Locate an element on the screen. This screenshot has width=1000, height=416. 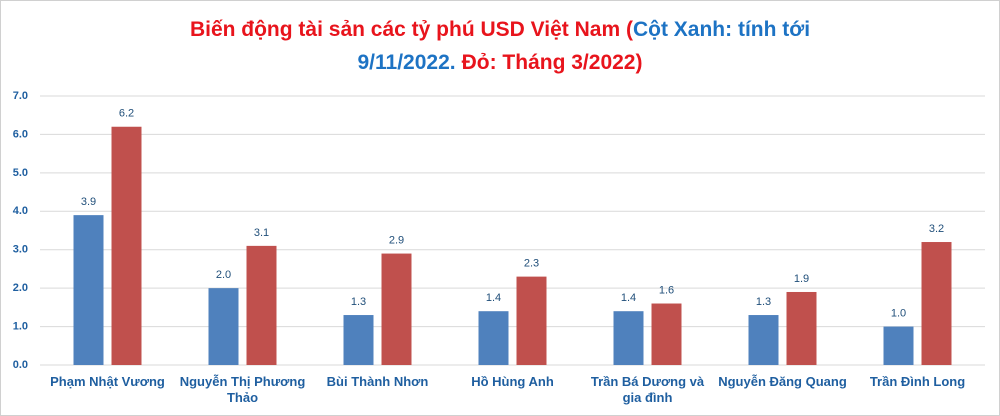
data-label: 2.9 is located at coordinates (396, 240).